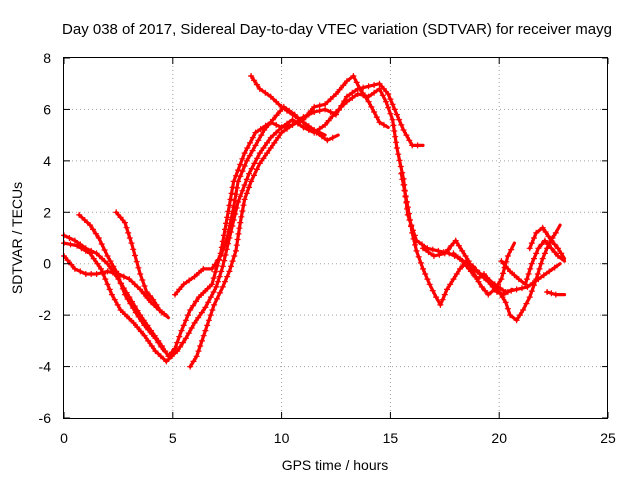 The image size is (640, 480). I want to click on x-tick-label: 25, so click(608, 438).